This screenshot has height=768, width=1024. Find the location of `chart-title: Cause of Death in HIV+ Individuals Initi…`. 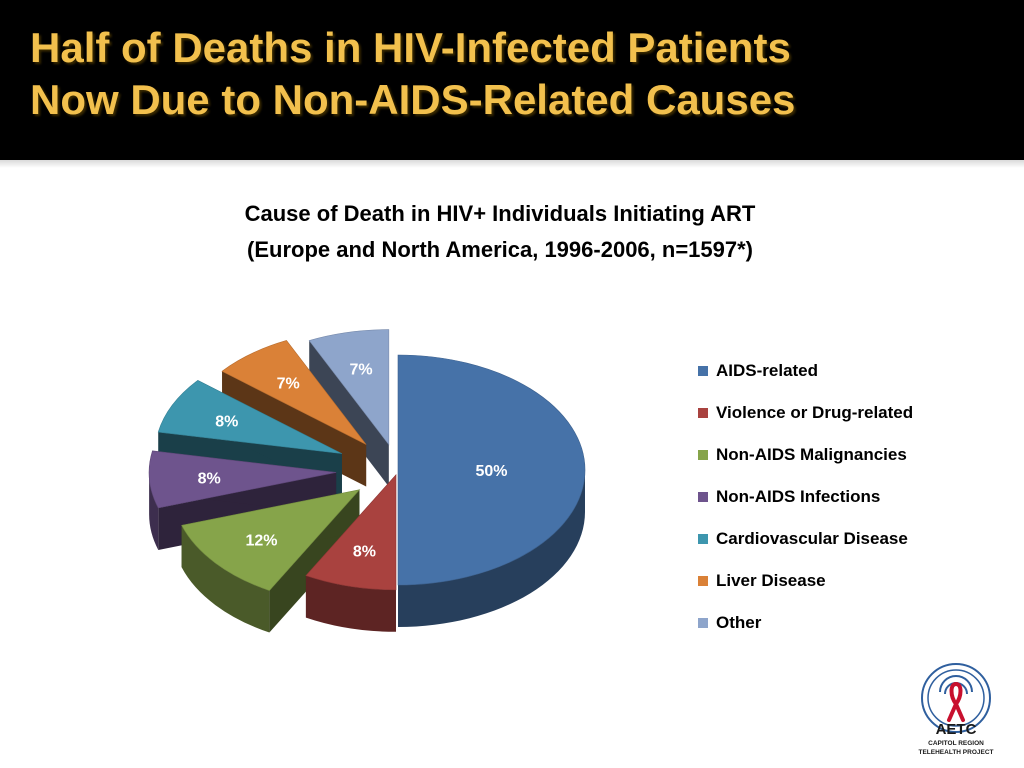

chart-title: Cause of Death in HIV+ Individuals Initi… is located at coordinates (500, 232).